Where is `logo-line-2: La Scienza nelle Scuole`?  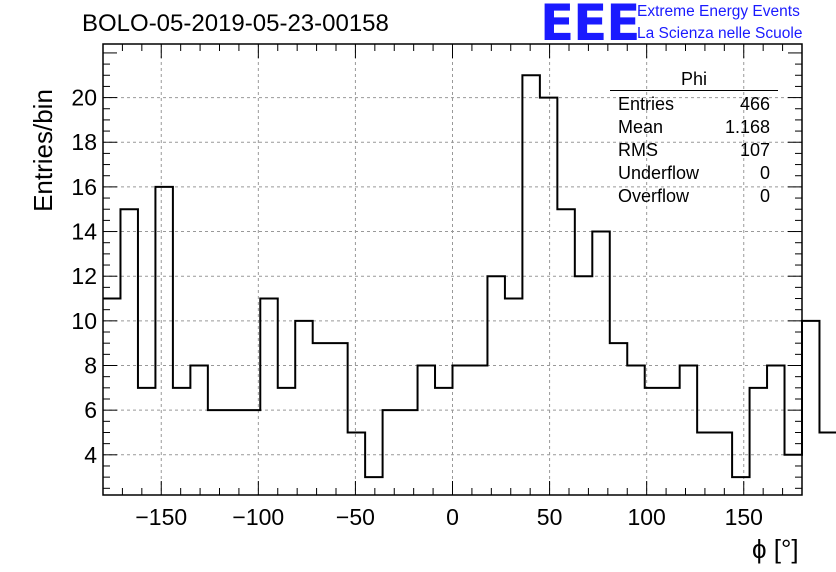
logo-line-2: La Scienza nelle Scuole is located at coordinates (720, 33).